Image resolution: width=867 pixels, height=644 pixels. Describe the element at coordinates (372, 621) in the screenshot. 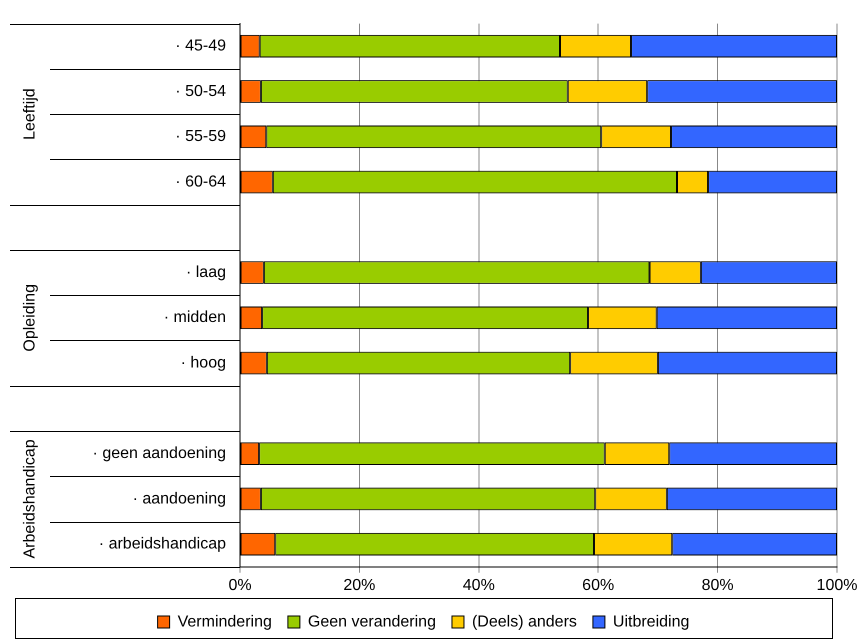

I see `legend-label: Geen verandering` at that location.